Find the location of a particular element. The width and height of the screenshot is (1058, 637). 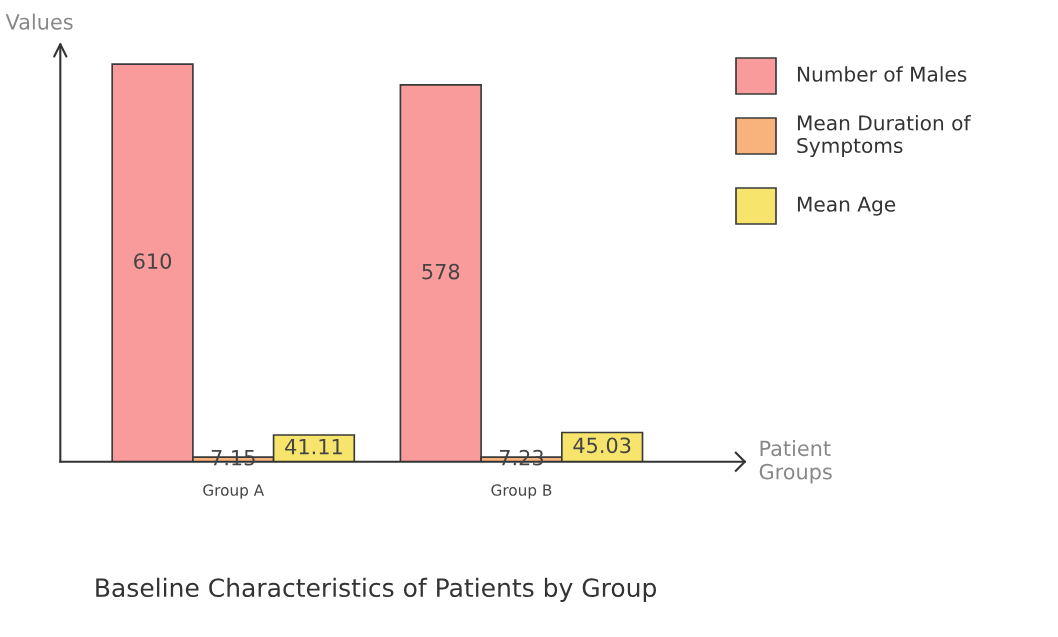

data-label: 41.11 is located at coordinates (313, 446).